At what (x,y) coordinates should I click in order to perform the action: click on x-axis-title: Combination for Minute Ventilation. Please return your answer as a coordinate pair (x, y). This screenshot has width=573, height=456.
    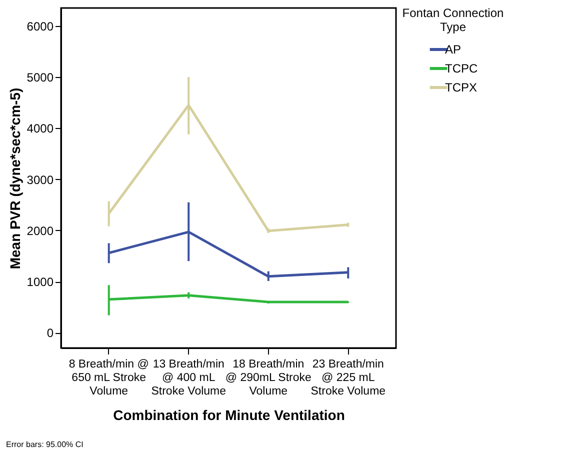
    Looking at the image, I should click on (229, 415).